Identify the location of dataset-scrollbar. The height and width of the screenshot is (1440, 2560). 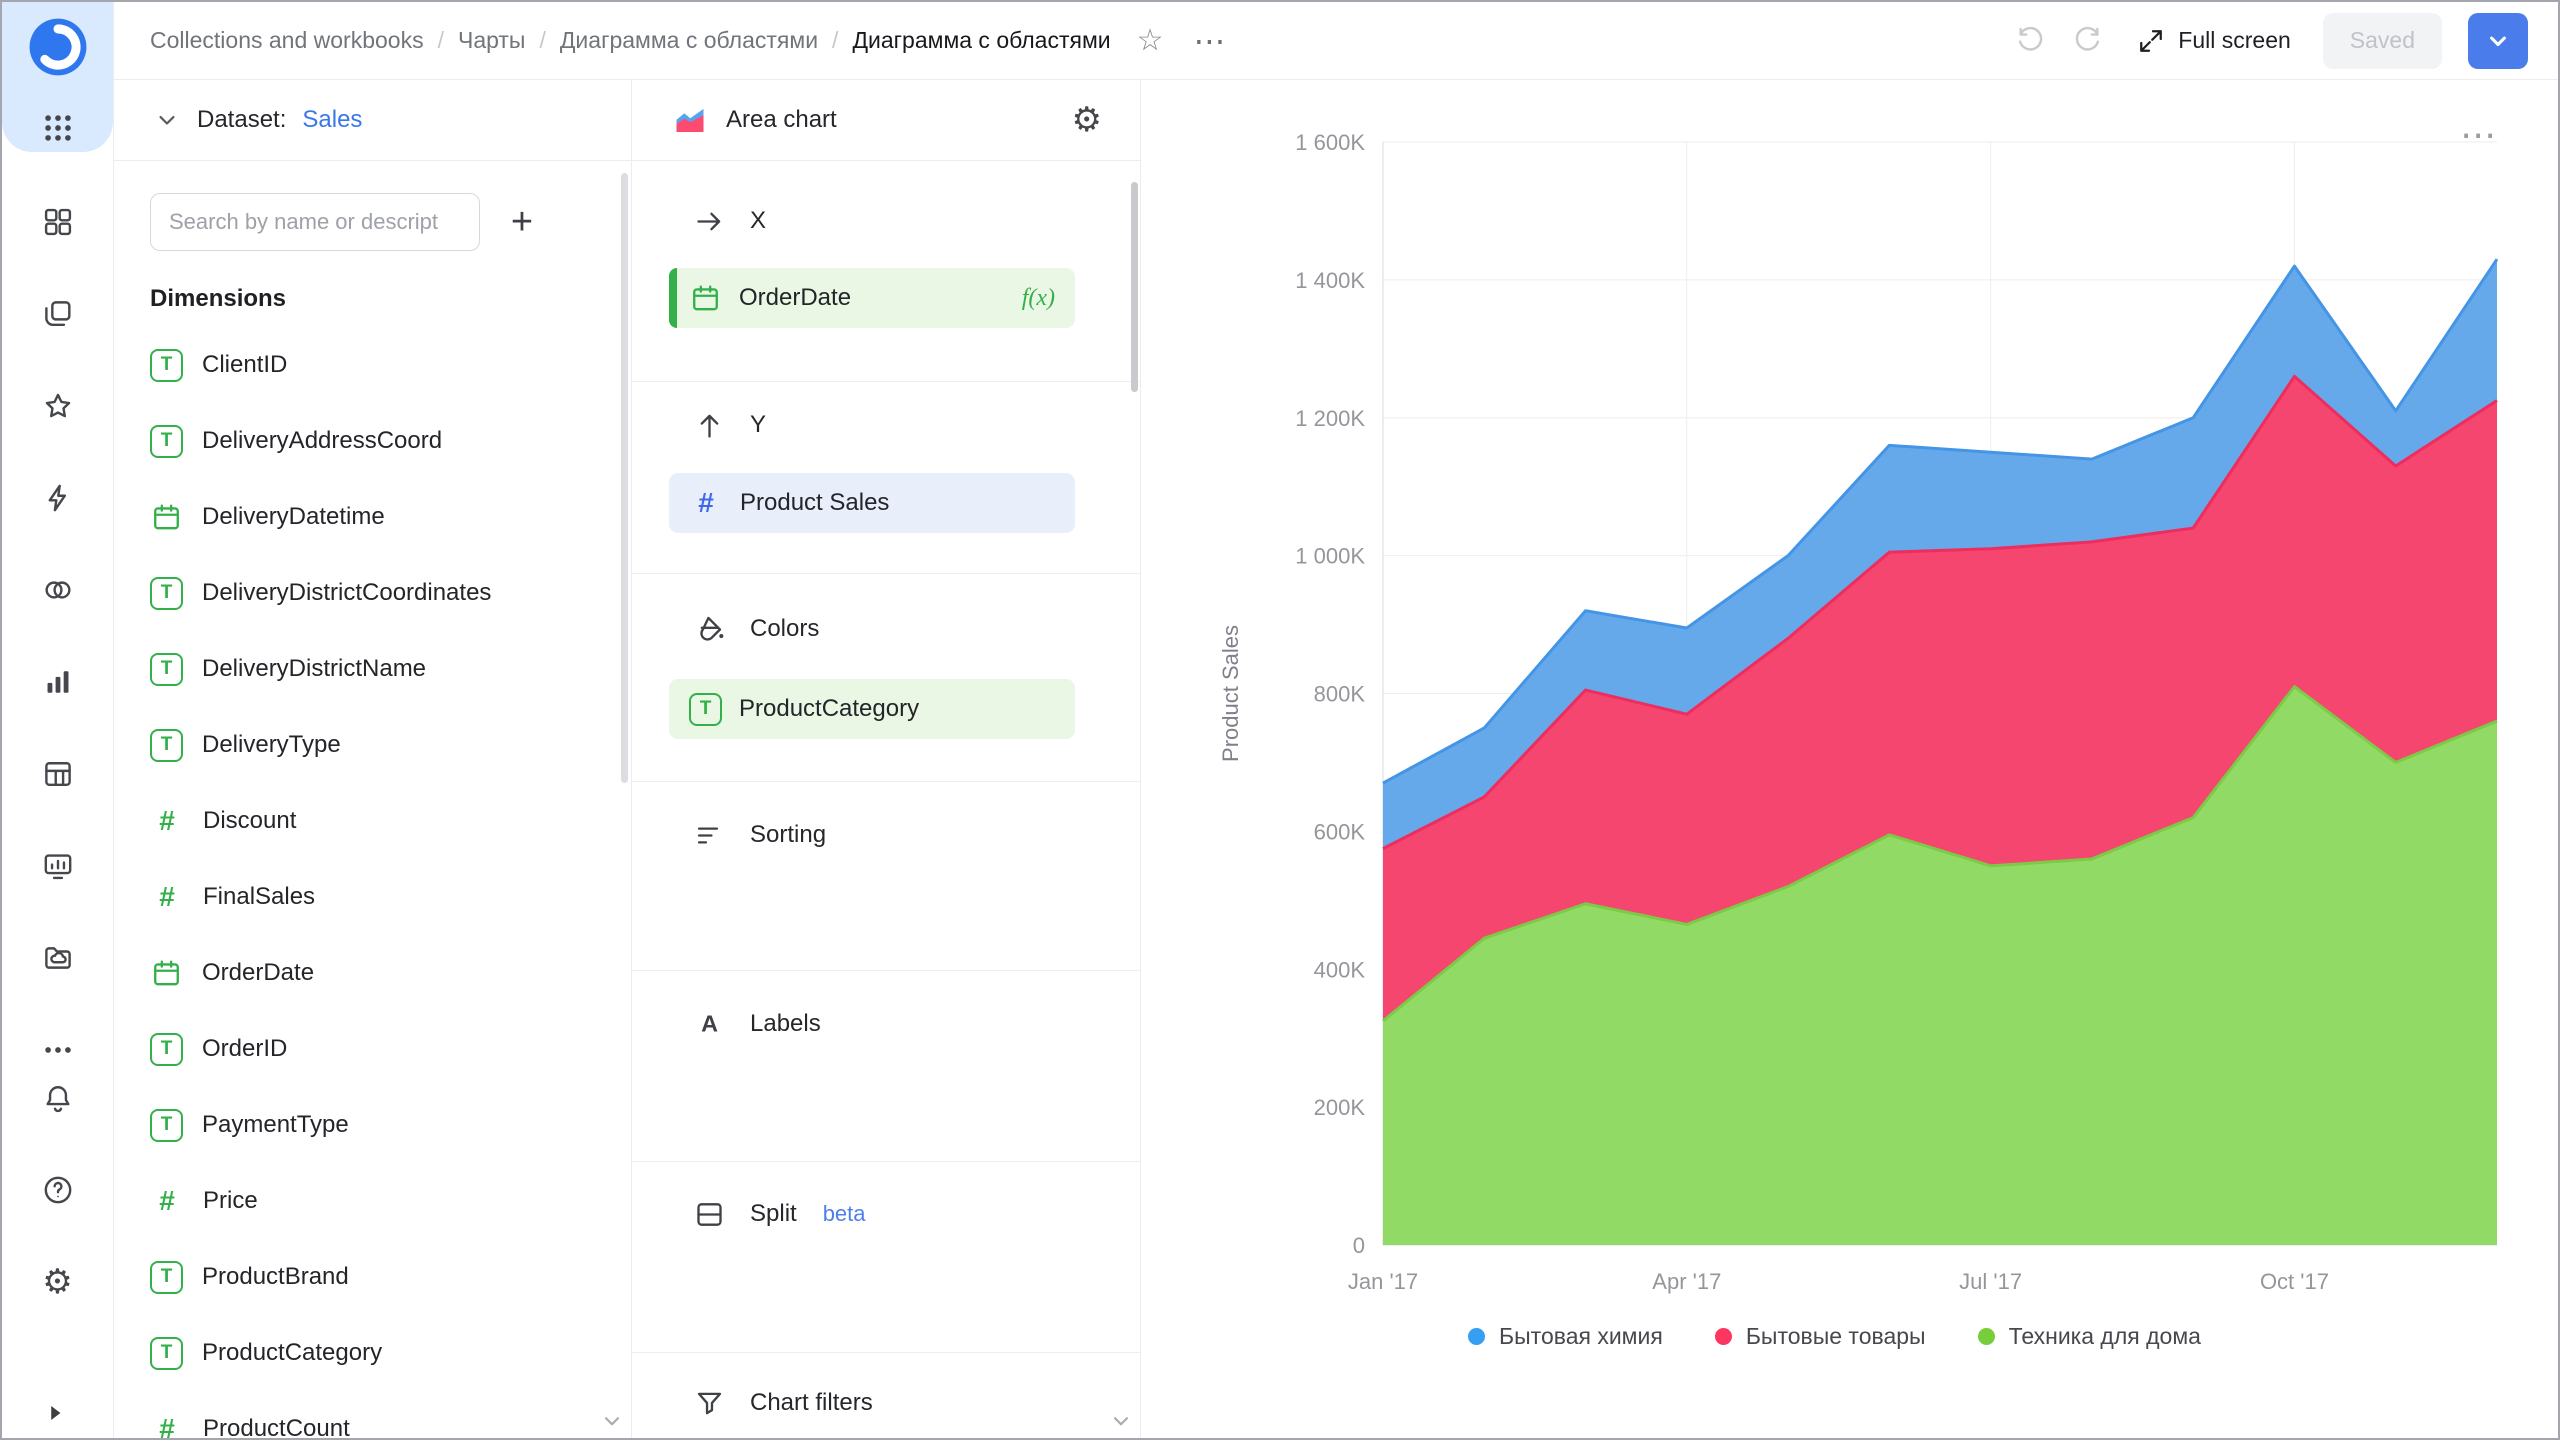
(624, 478).